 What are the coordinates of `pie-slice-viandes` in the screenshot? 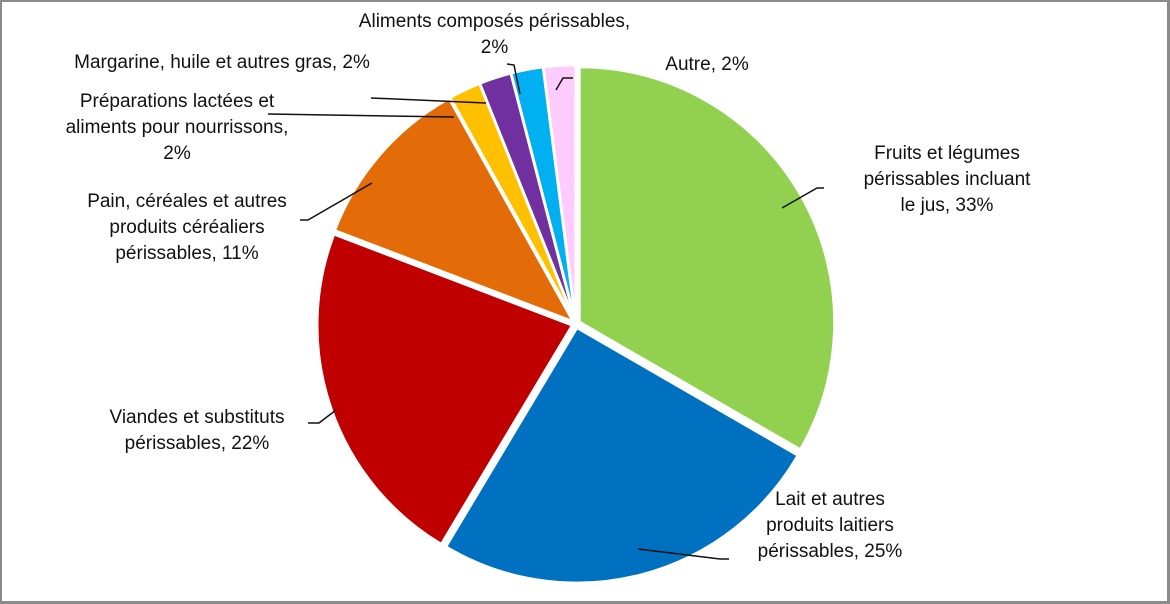 It's located at (445, 389).